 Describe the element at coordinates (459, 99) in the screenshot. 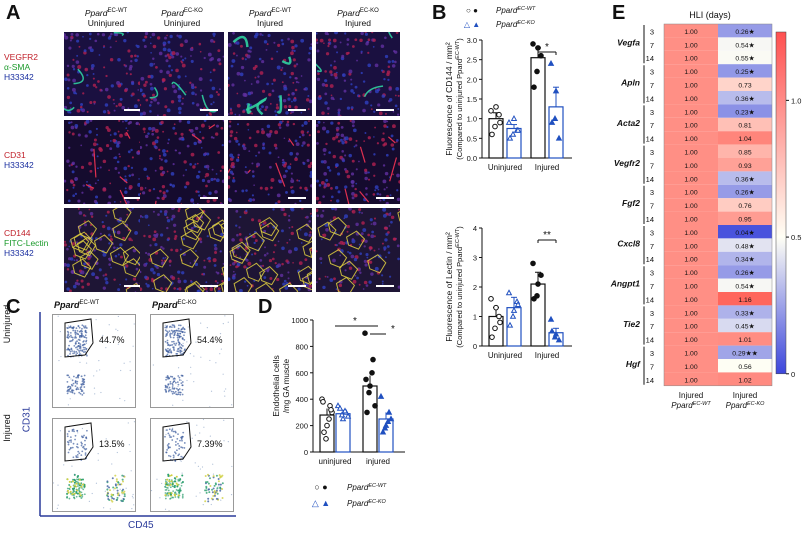

I see `y-axis-label-sub: (Compared to uninjured PpardEC-WT)` at that location.